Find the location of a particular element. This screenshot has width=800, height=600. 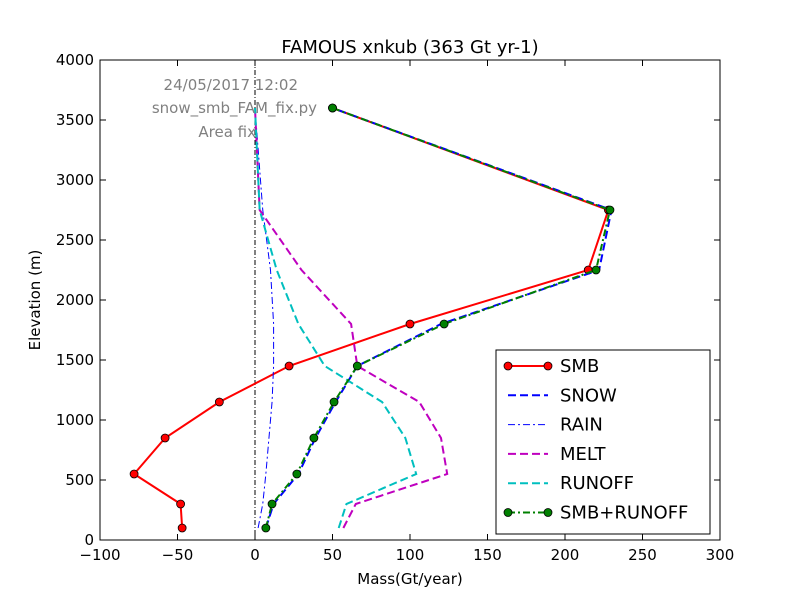

series-line-rain is located at coordinates (264, 318).